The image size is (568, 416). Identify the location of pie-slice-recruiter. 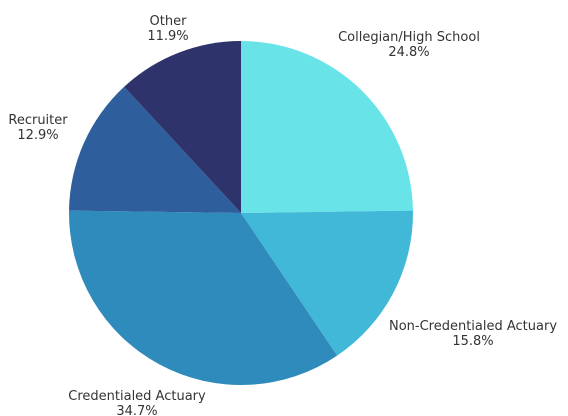
(155, 149).